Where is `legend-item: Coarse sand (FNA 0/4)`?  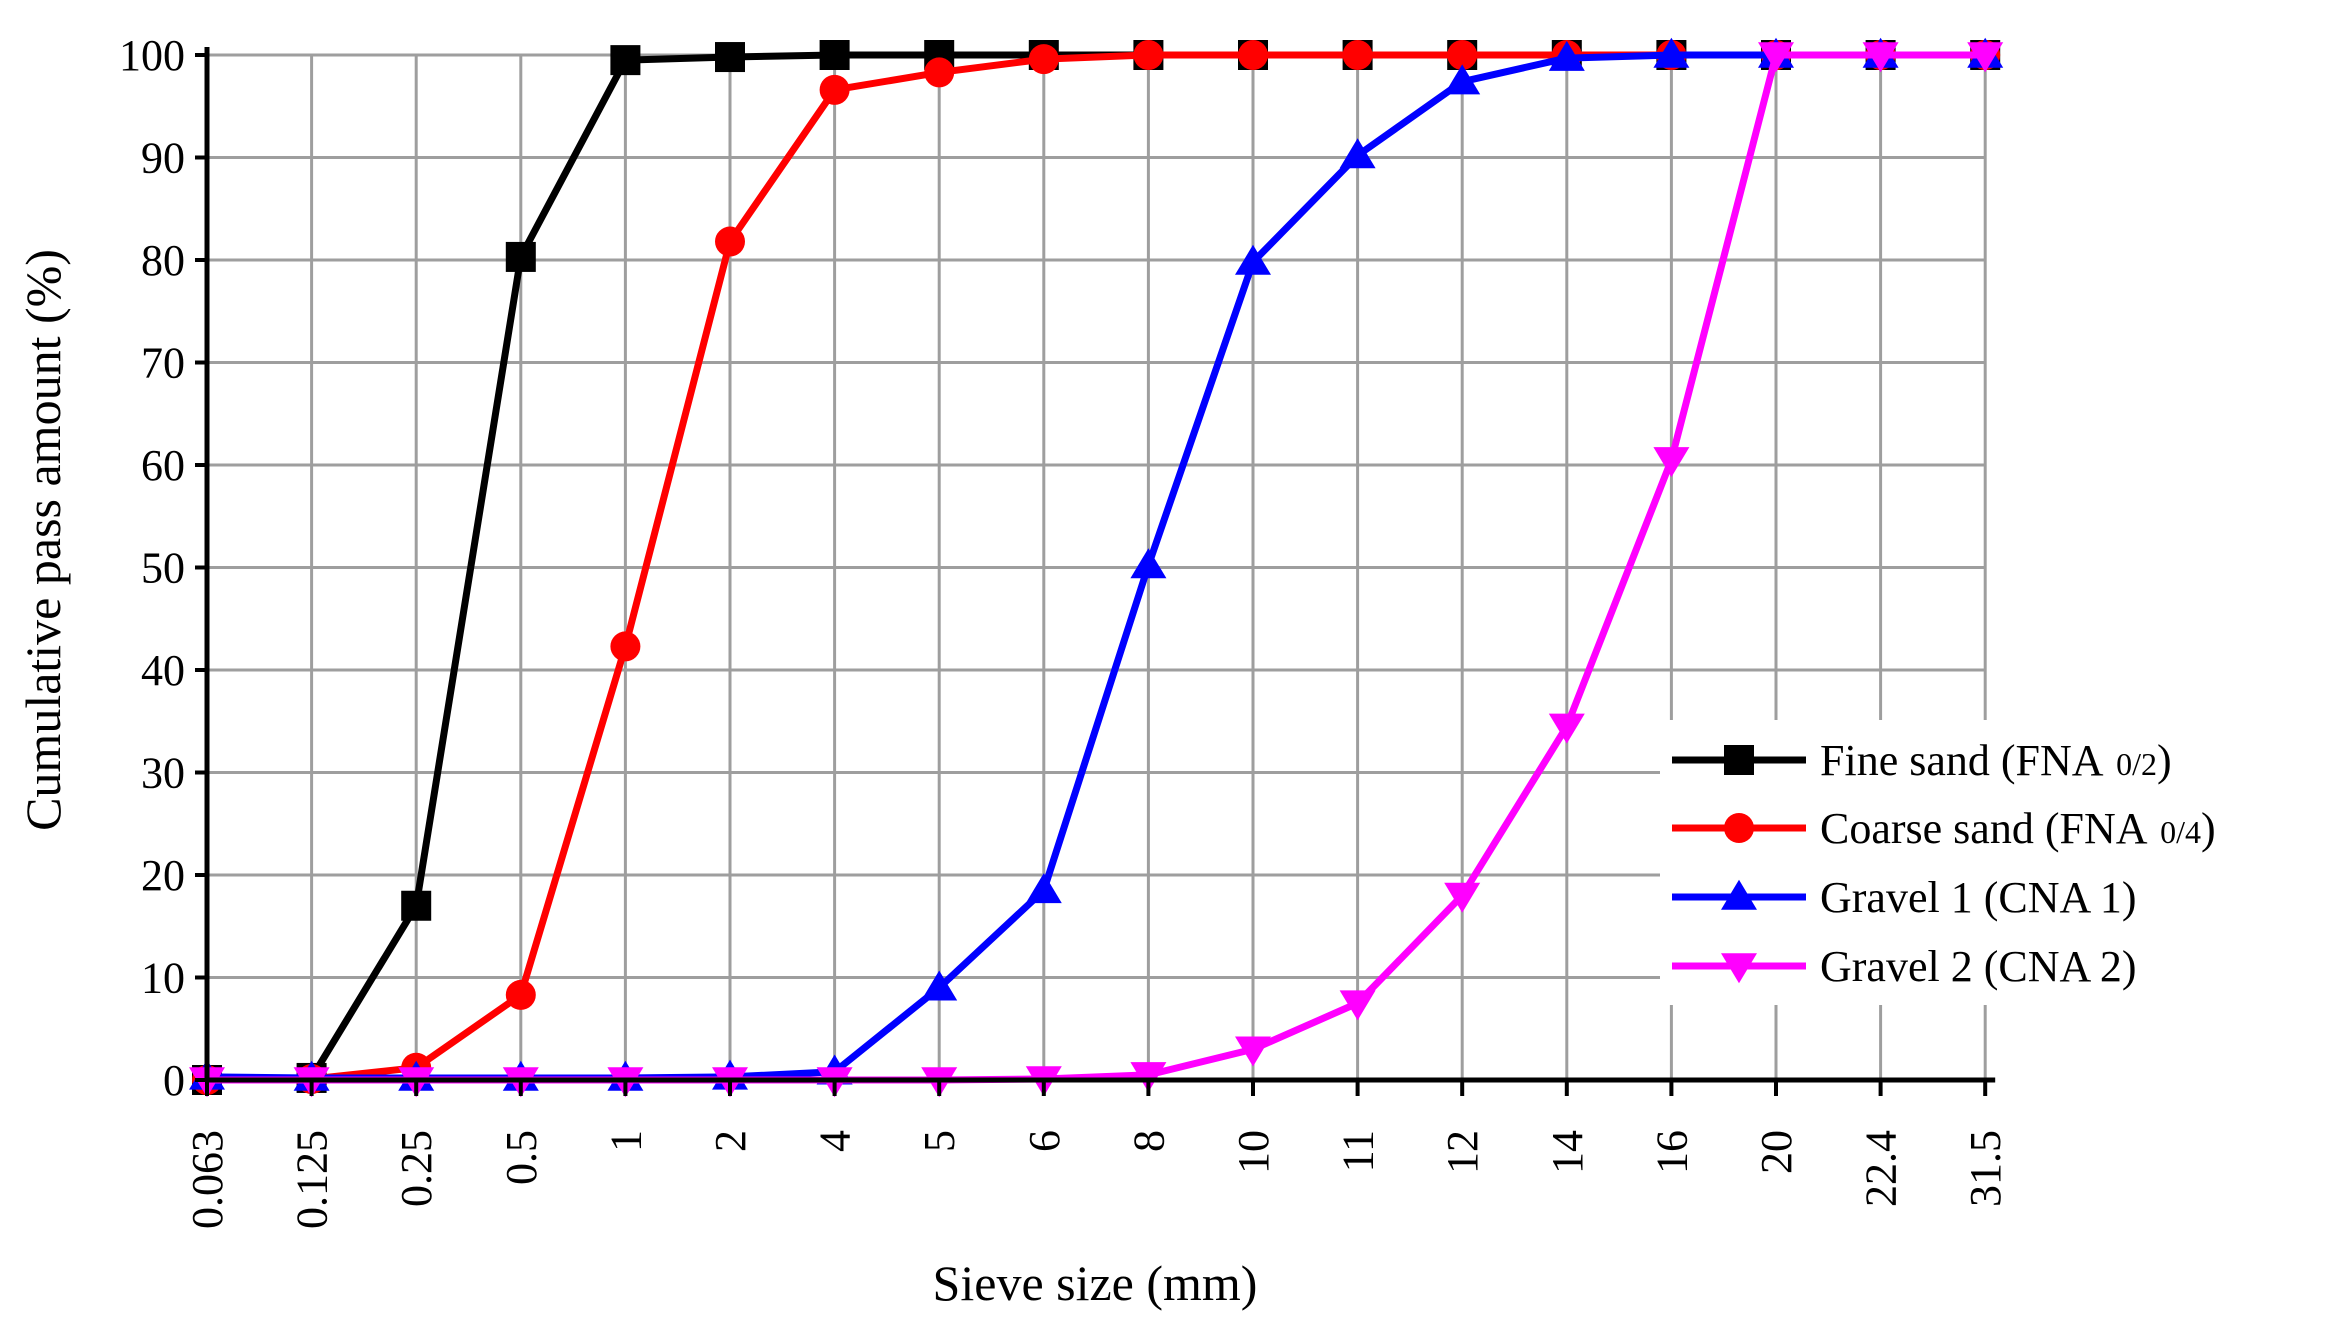 legend-item: Coarse sand (FNA 0/4) is located at coordinates (1944, 828).